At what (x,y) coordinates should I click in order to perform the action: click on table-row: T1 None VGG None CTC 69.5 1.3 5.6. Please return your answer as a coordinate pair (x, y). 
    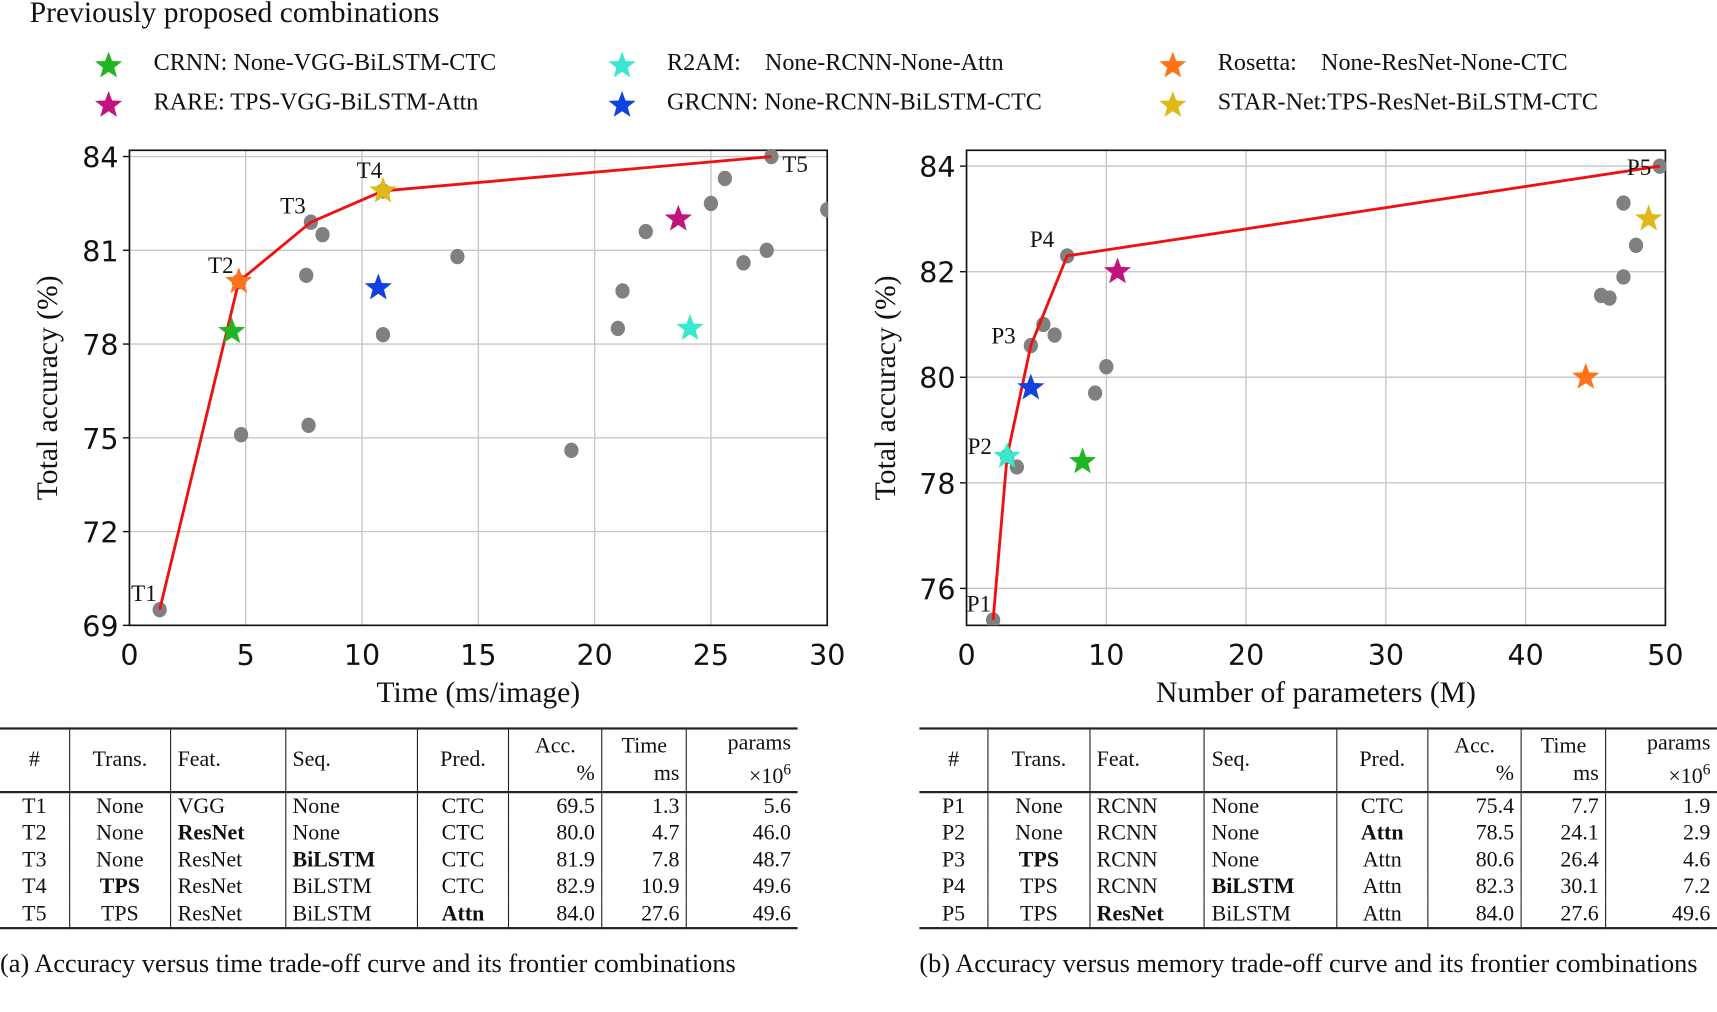
    Looking at the image, I should click on (399, 805).